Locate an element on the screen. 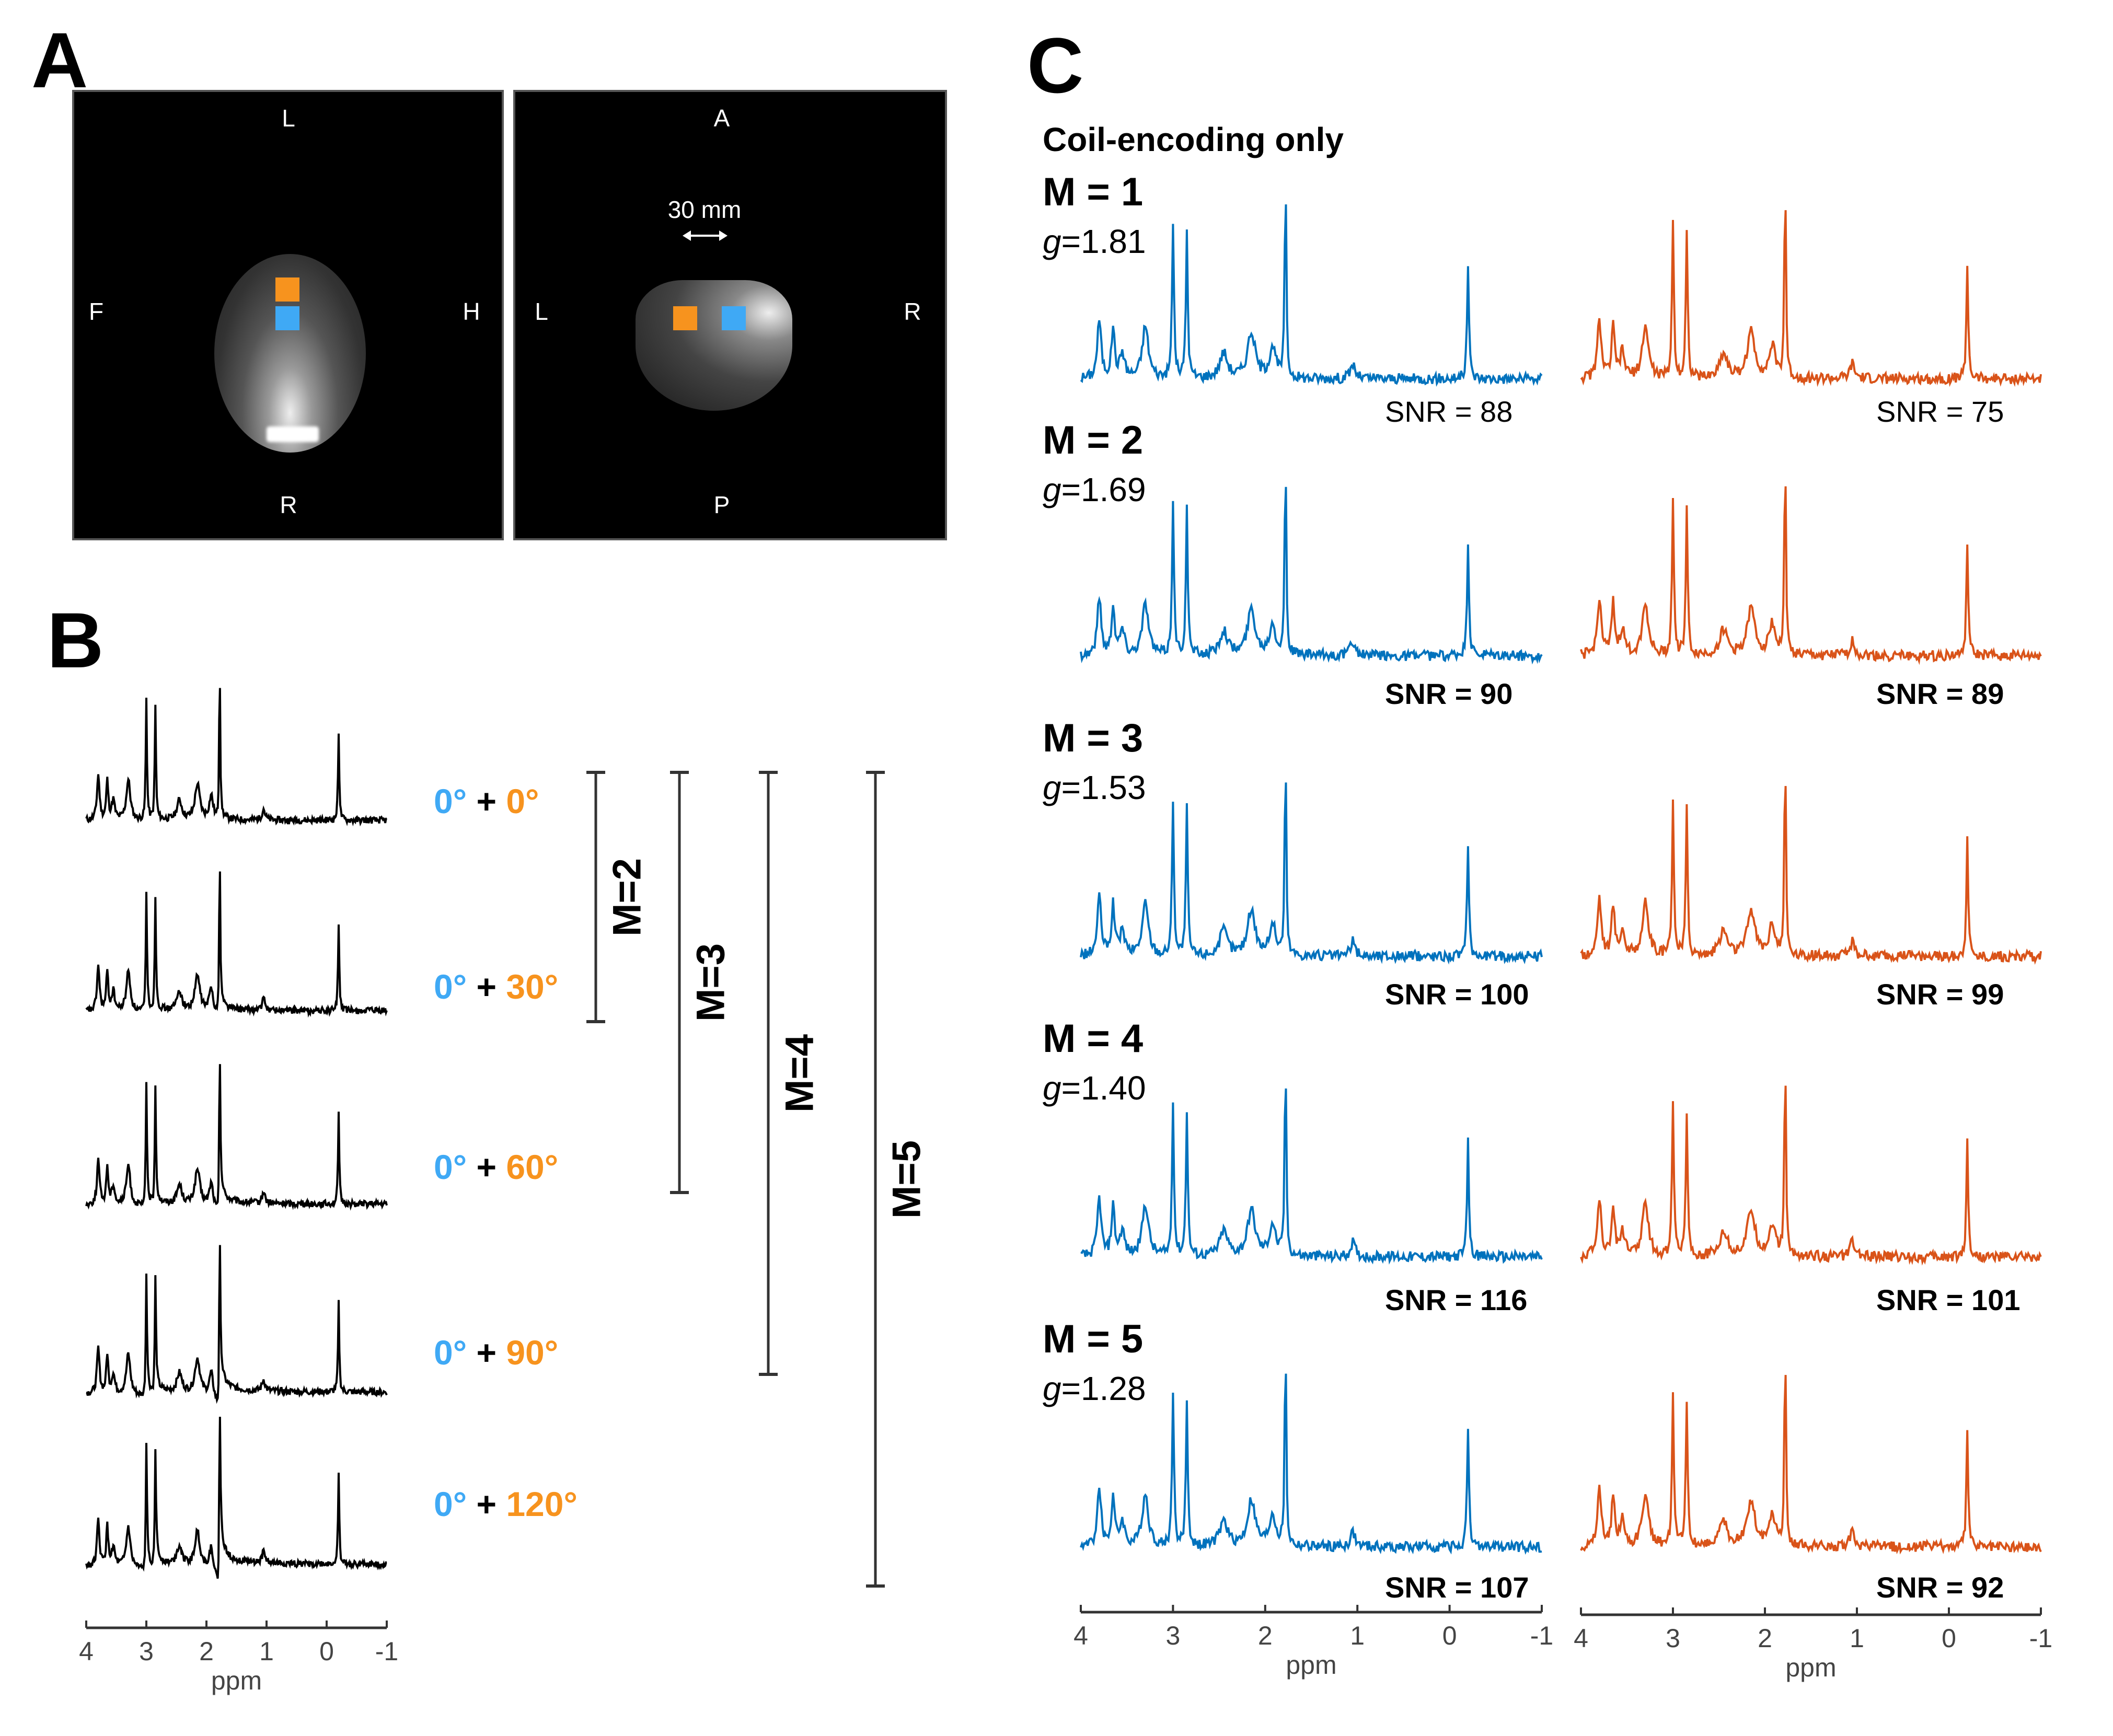 Image resolution: width=2113 pixels, height=1736 pixels. angle-combination-5: 0° + 120° is located at coordinates (506, 1504).